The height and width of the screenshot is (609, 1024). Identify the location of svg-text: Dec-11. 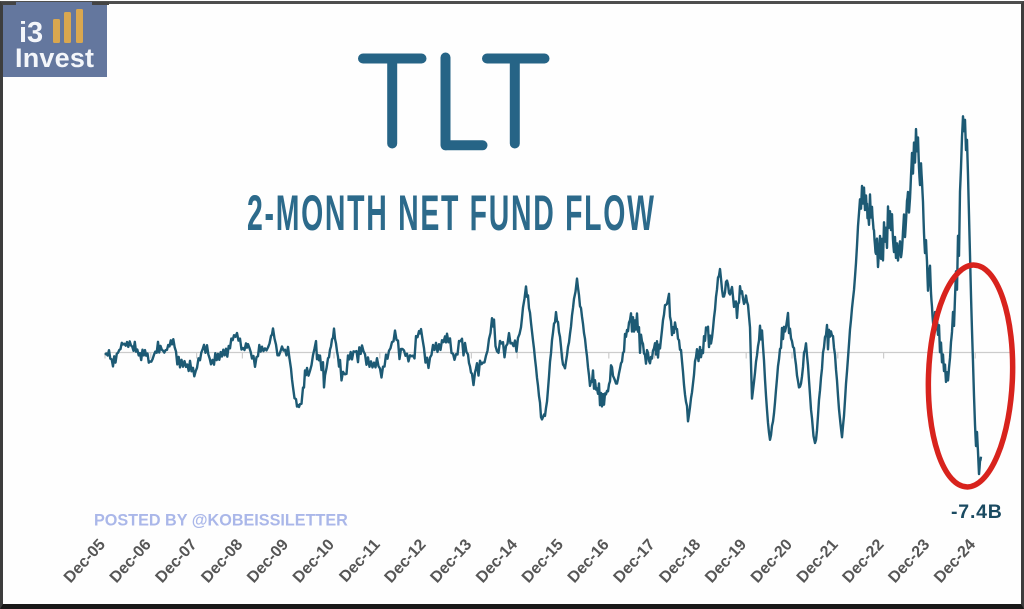
(359, 561).